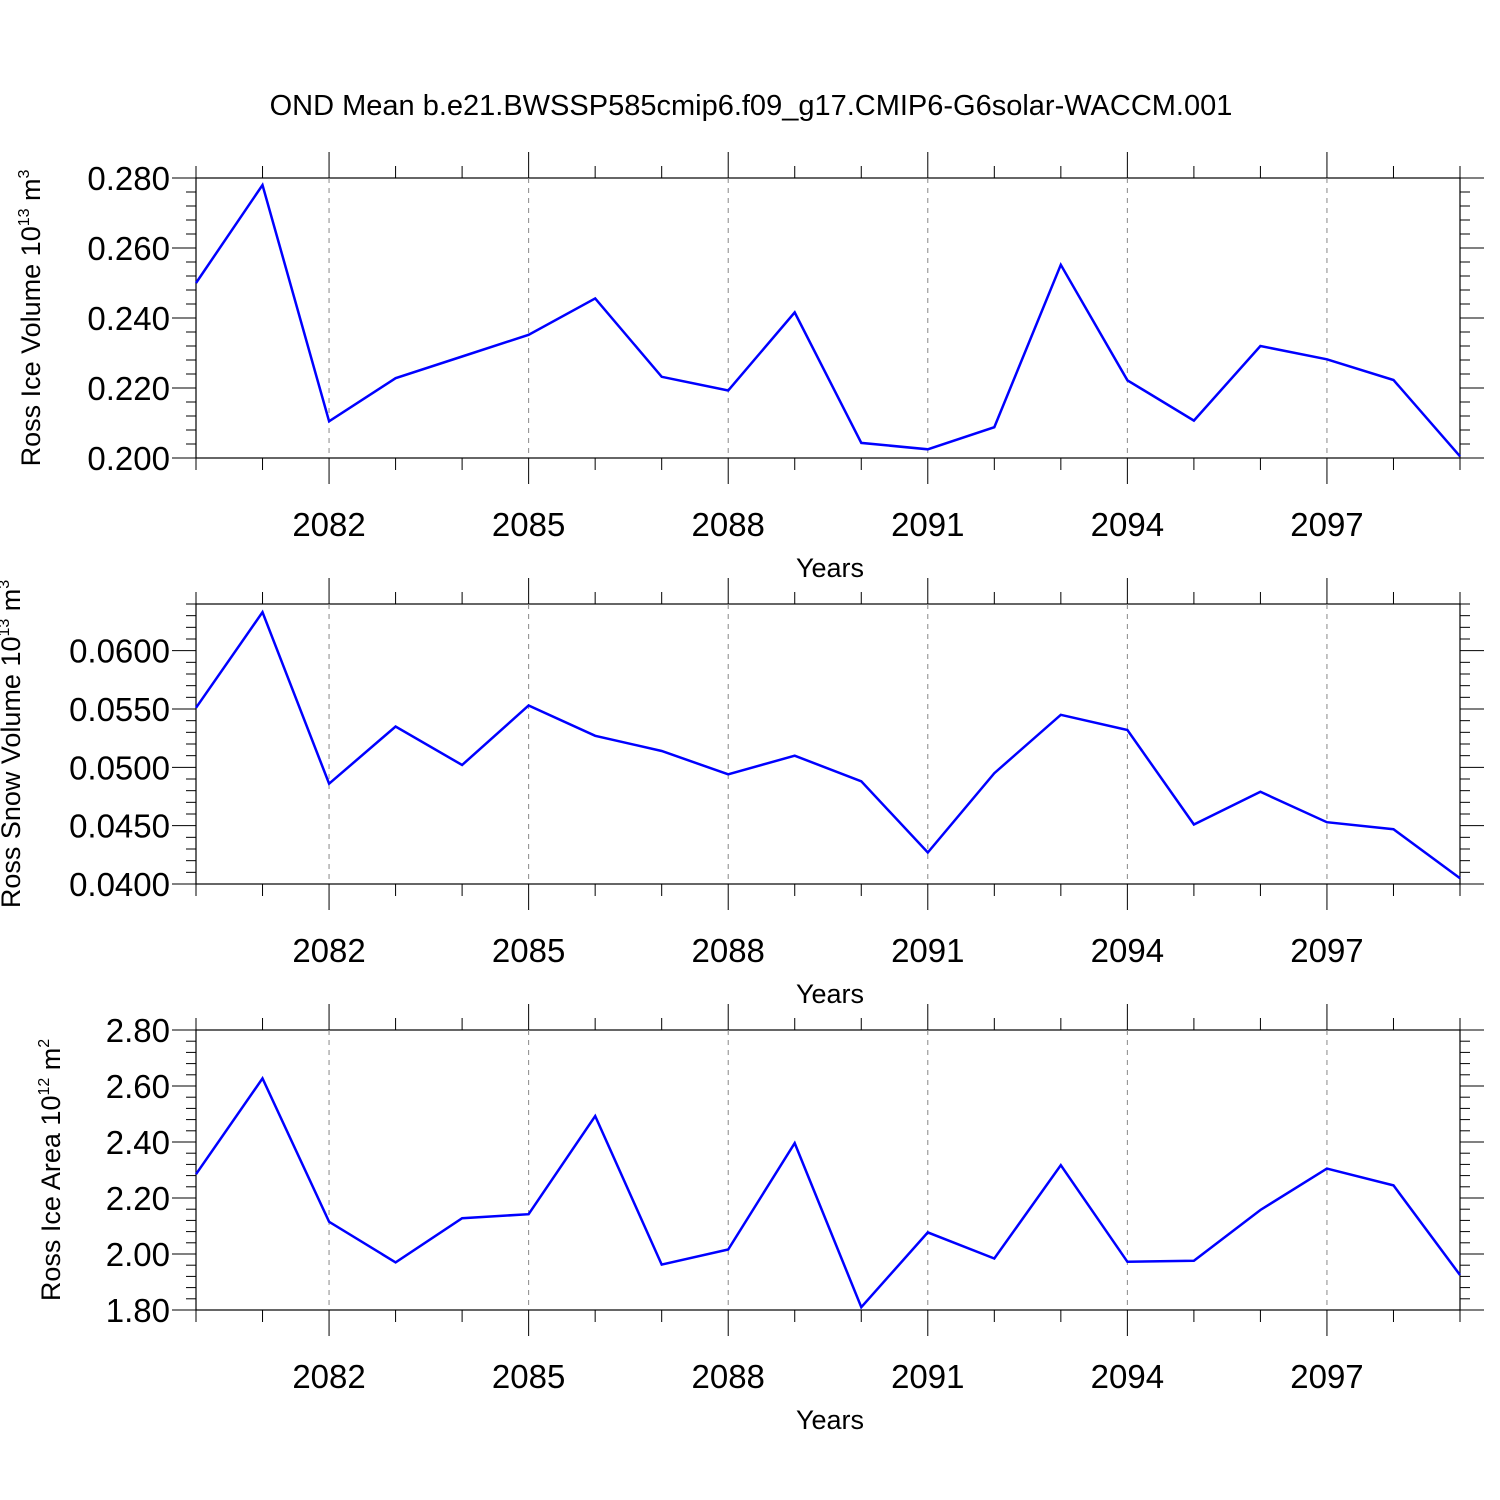 The image size is (1500, 1500). I want to click on series-line, so click(828, 1192).